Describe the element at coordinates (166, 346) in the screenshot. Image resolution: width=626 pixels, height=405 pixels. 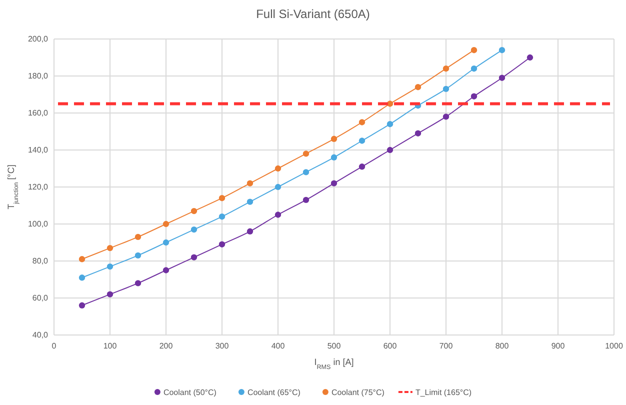
I see `x-tick-label: 200` at that location.